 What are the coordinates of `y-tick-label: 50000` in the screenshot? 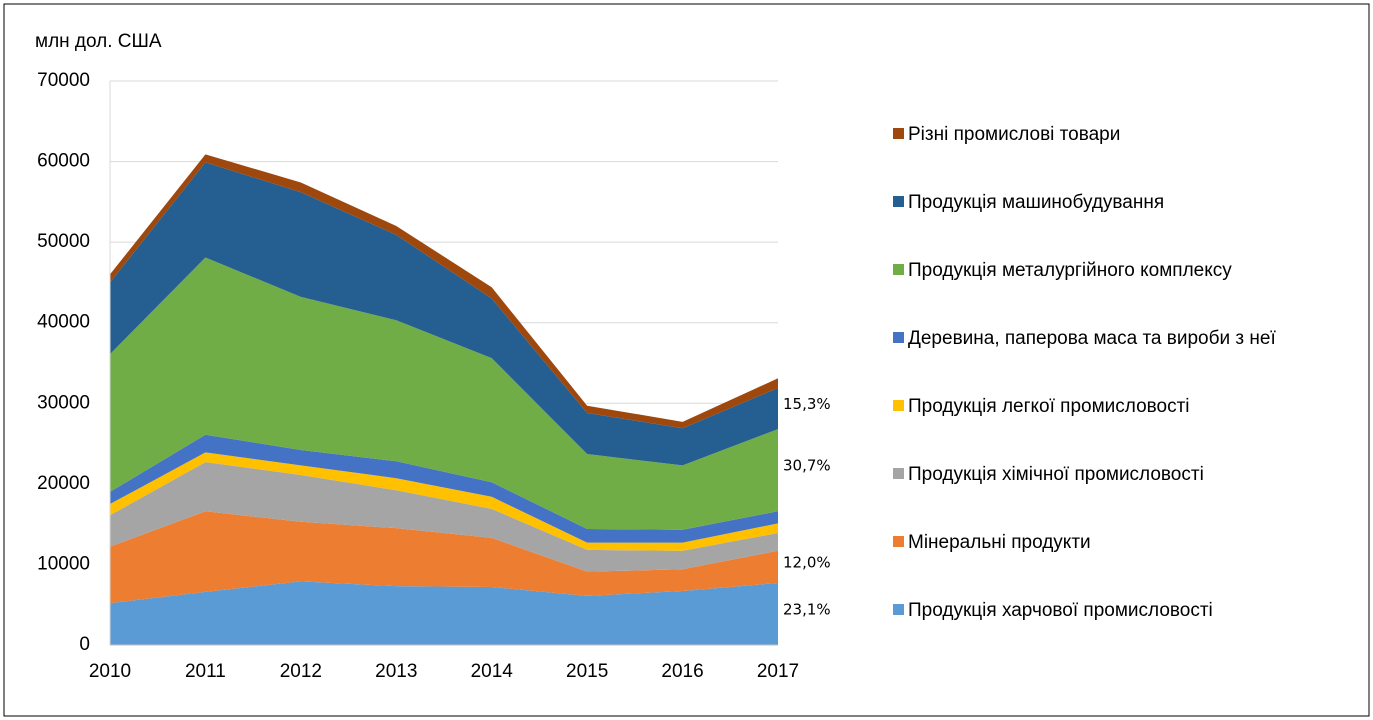 It's located at (63, 241).